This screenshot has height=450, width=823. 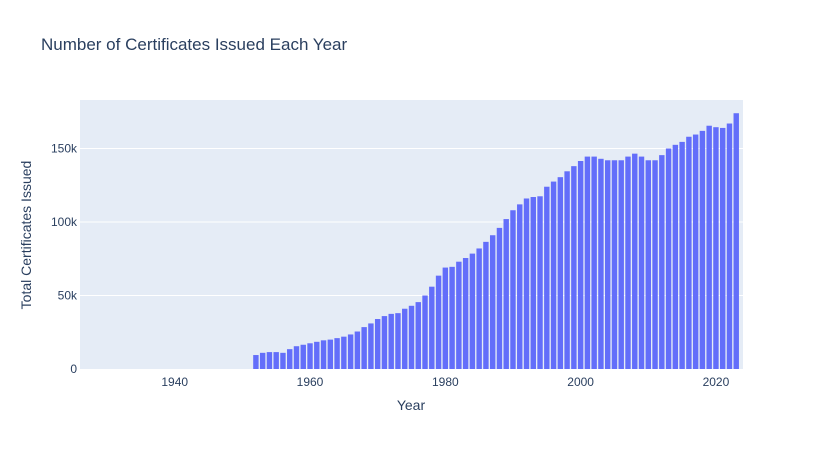 What do you see at coordinates (194, 44) in the screenshot?
I see `chart-title: Number of Certificates Issued Each Year` at bounding box center [194, 44].